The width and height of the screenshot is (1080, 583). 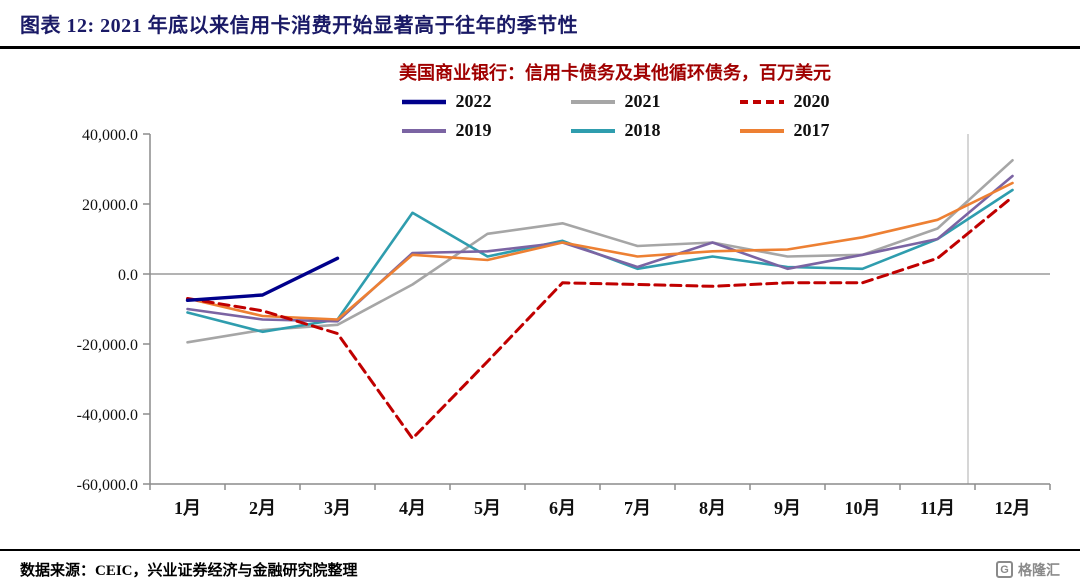 I want to click on figure-title: 图表 12: 2021 年底以来信用卡消费开始显著高于往年的季节性, so click(x=299, y=26).